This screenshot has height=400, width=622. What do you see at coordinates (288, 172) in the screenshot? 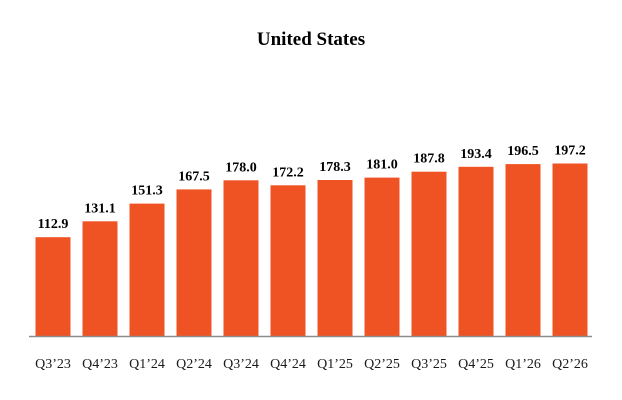
I see `value-label-6: 172.2` at bounding box center [288, 172].